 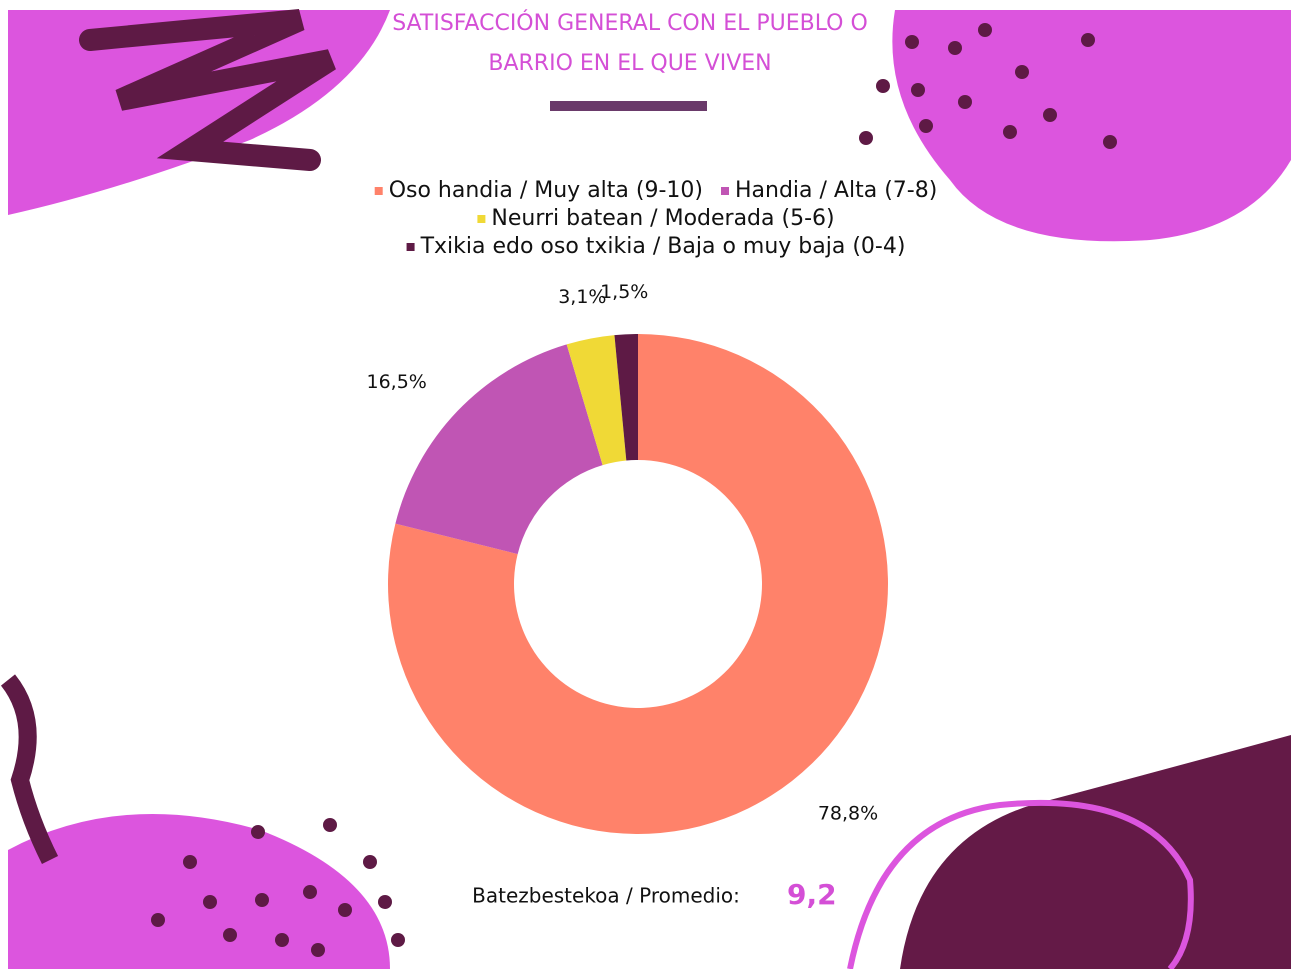 I want to click on data-label: 16,5%, so click(x=397, y=382).